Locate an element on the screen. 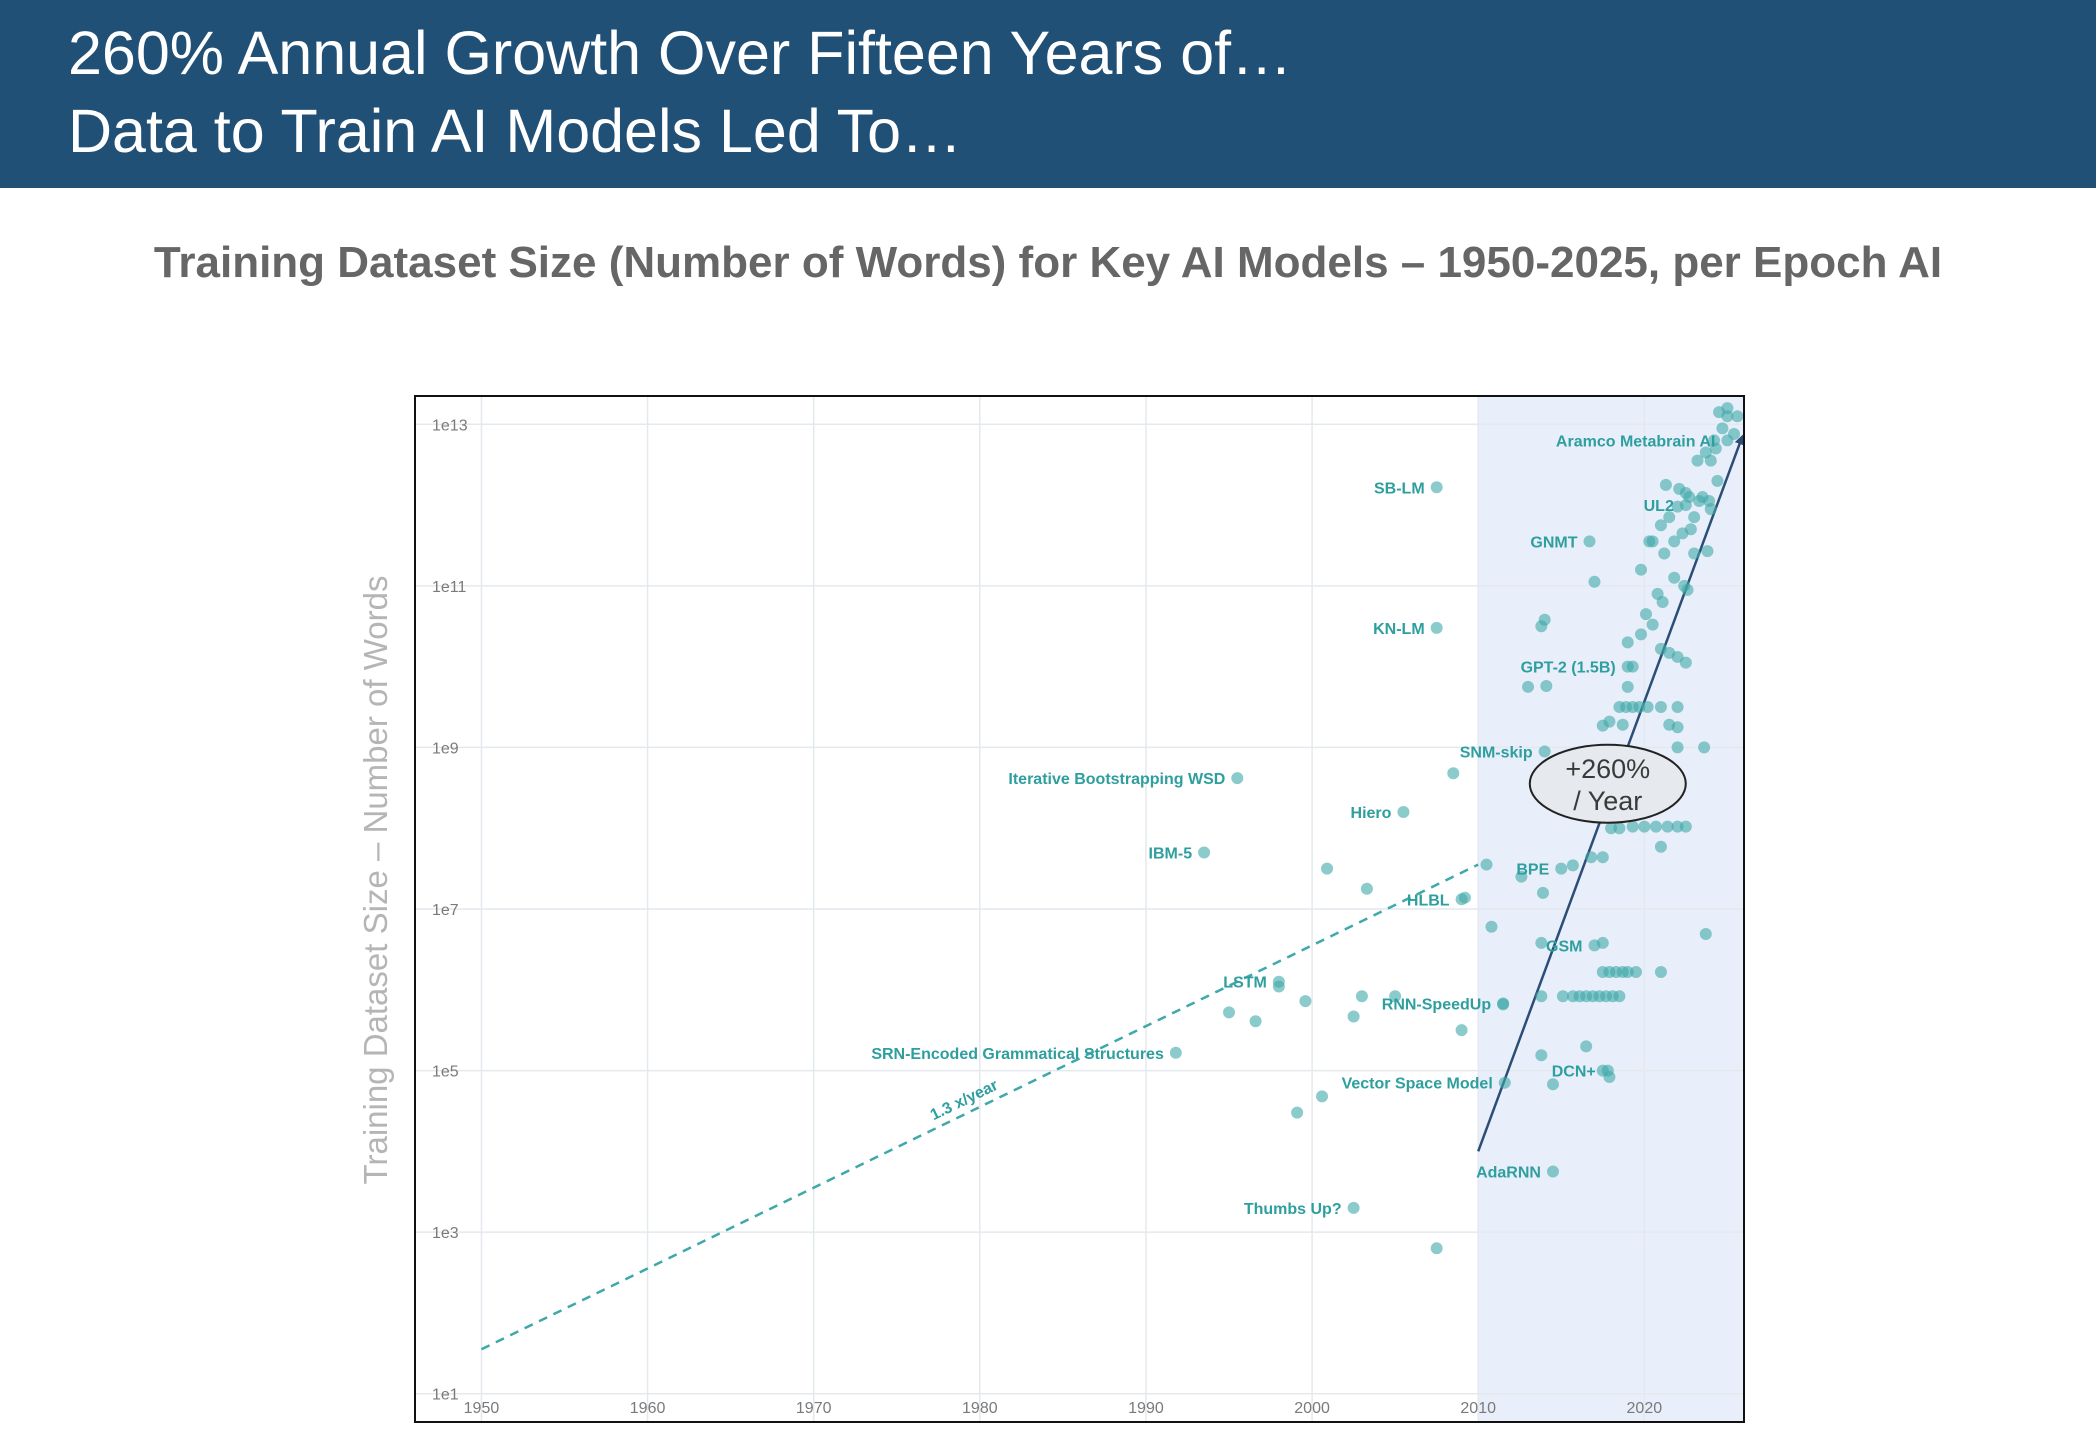 Image resolution: width=2096 pixels, height=1456 pixels. model-label: LSTM is located at coordinates (1245, 983).